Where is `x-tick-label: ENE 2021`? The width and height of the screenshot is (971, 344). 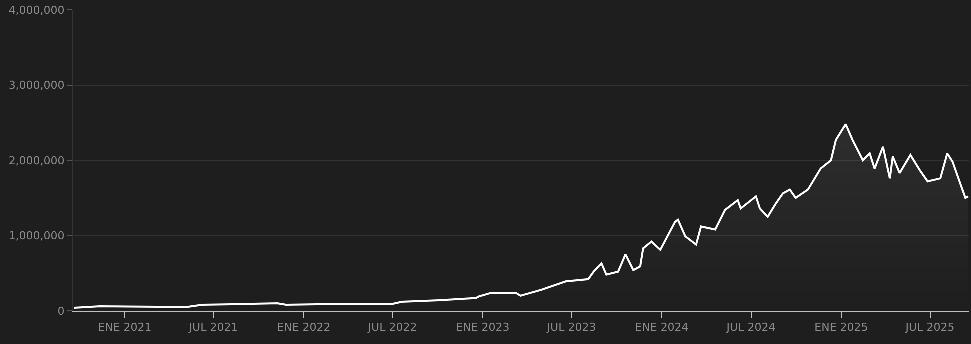 x-tick-label: ENE 2021 is located at coordinates (125, 327).